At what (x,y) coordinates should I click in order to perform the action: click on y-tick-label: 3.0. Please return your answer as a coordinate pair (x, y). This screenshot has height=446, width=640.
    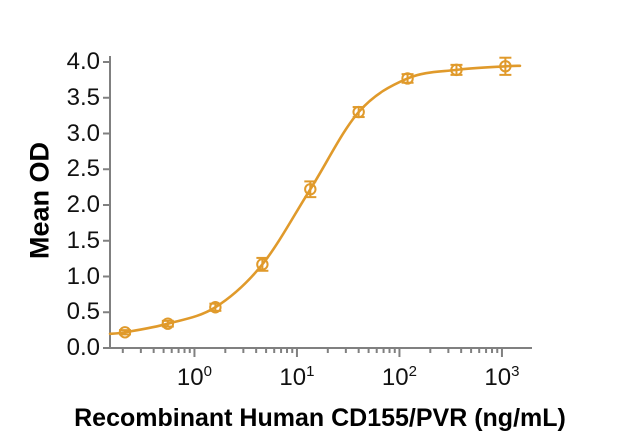
    Looking at the image, I should click on (83, 133).